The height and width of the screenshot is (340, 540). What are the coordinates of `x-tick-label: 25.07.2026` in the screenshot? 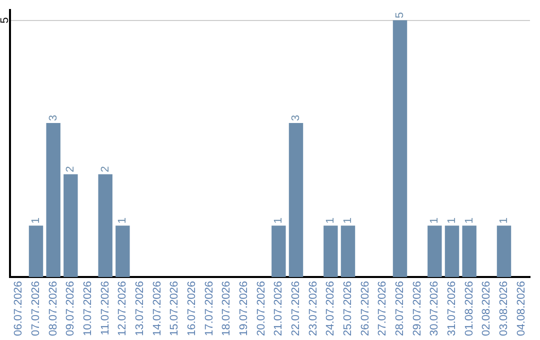 It's located at (348, 308).